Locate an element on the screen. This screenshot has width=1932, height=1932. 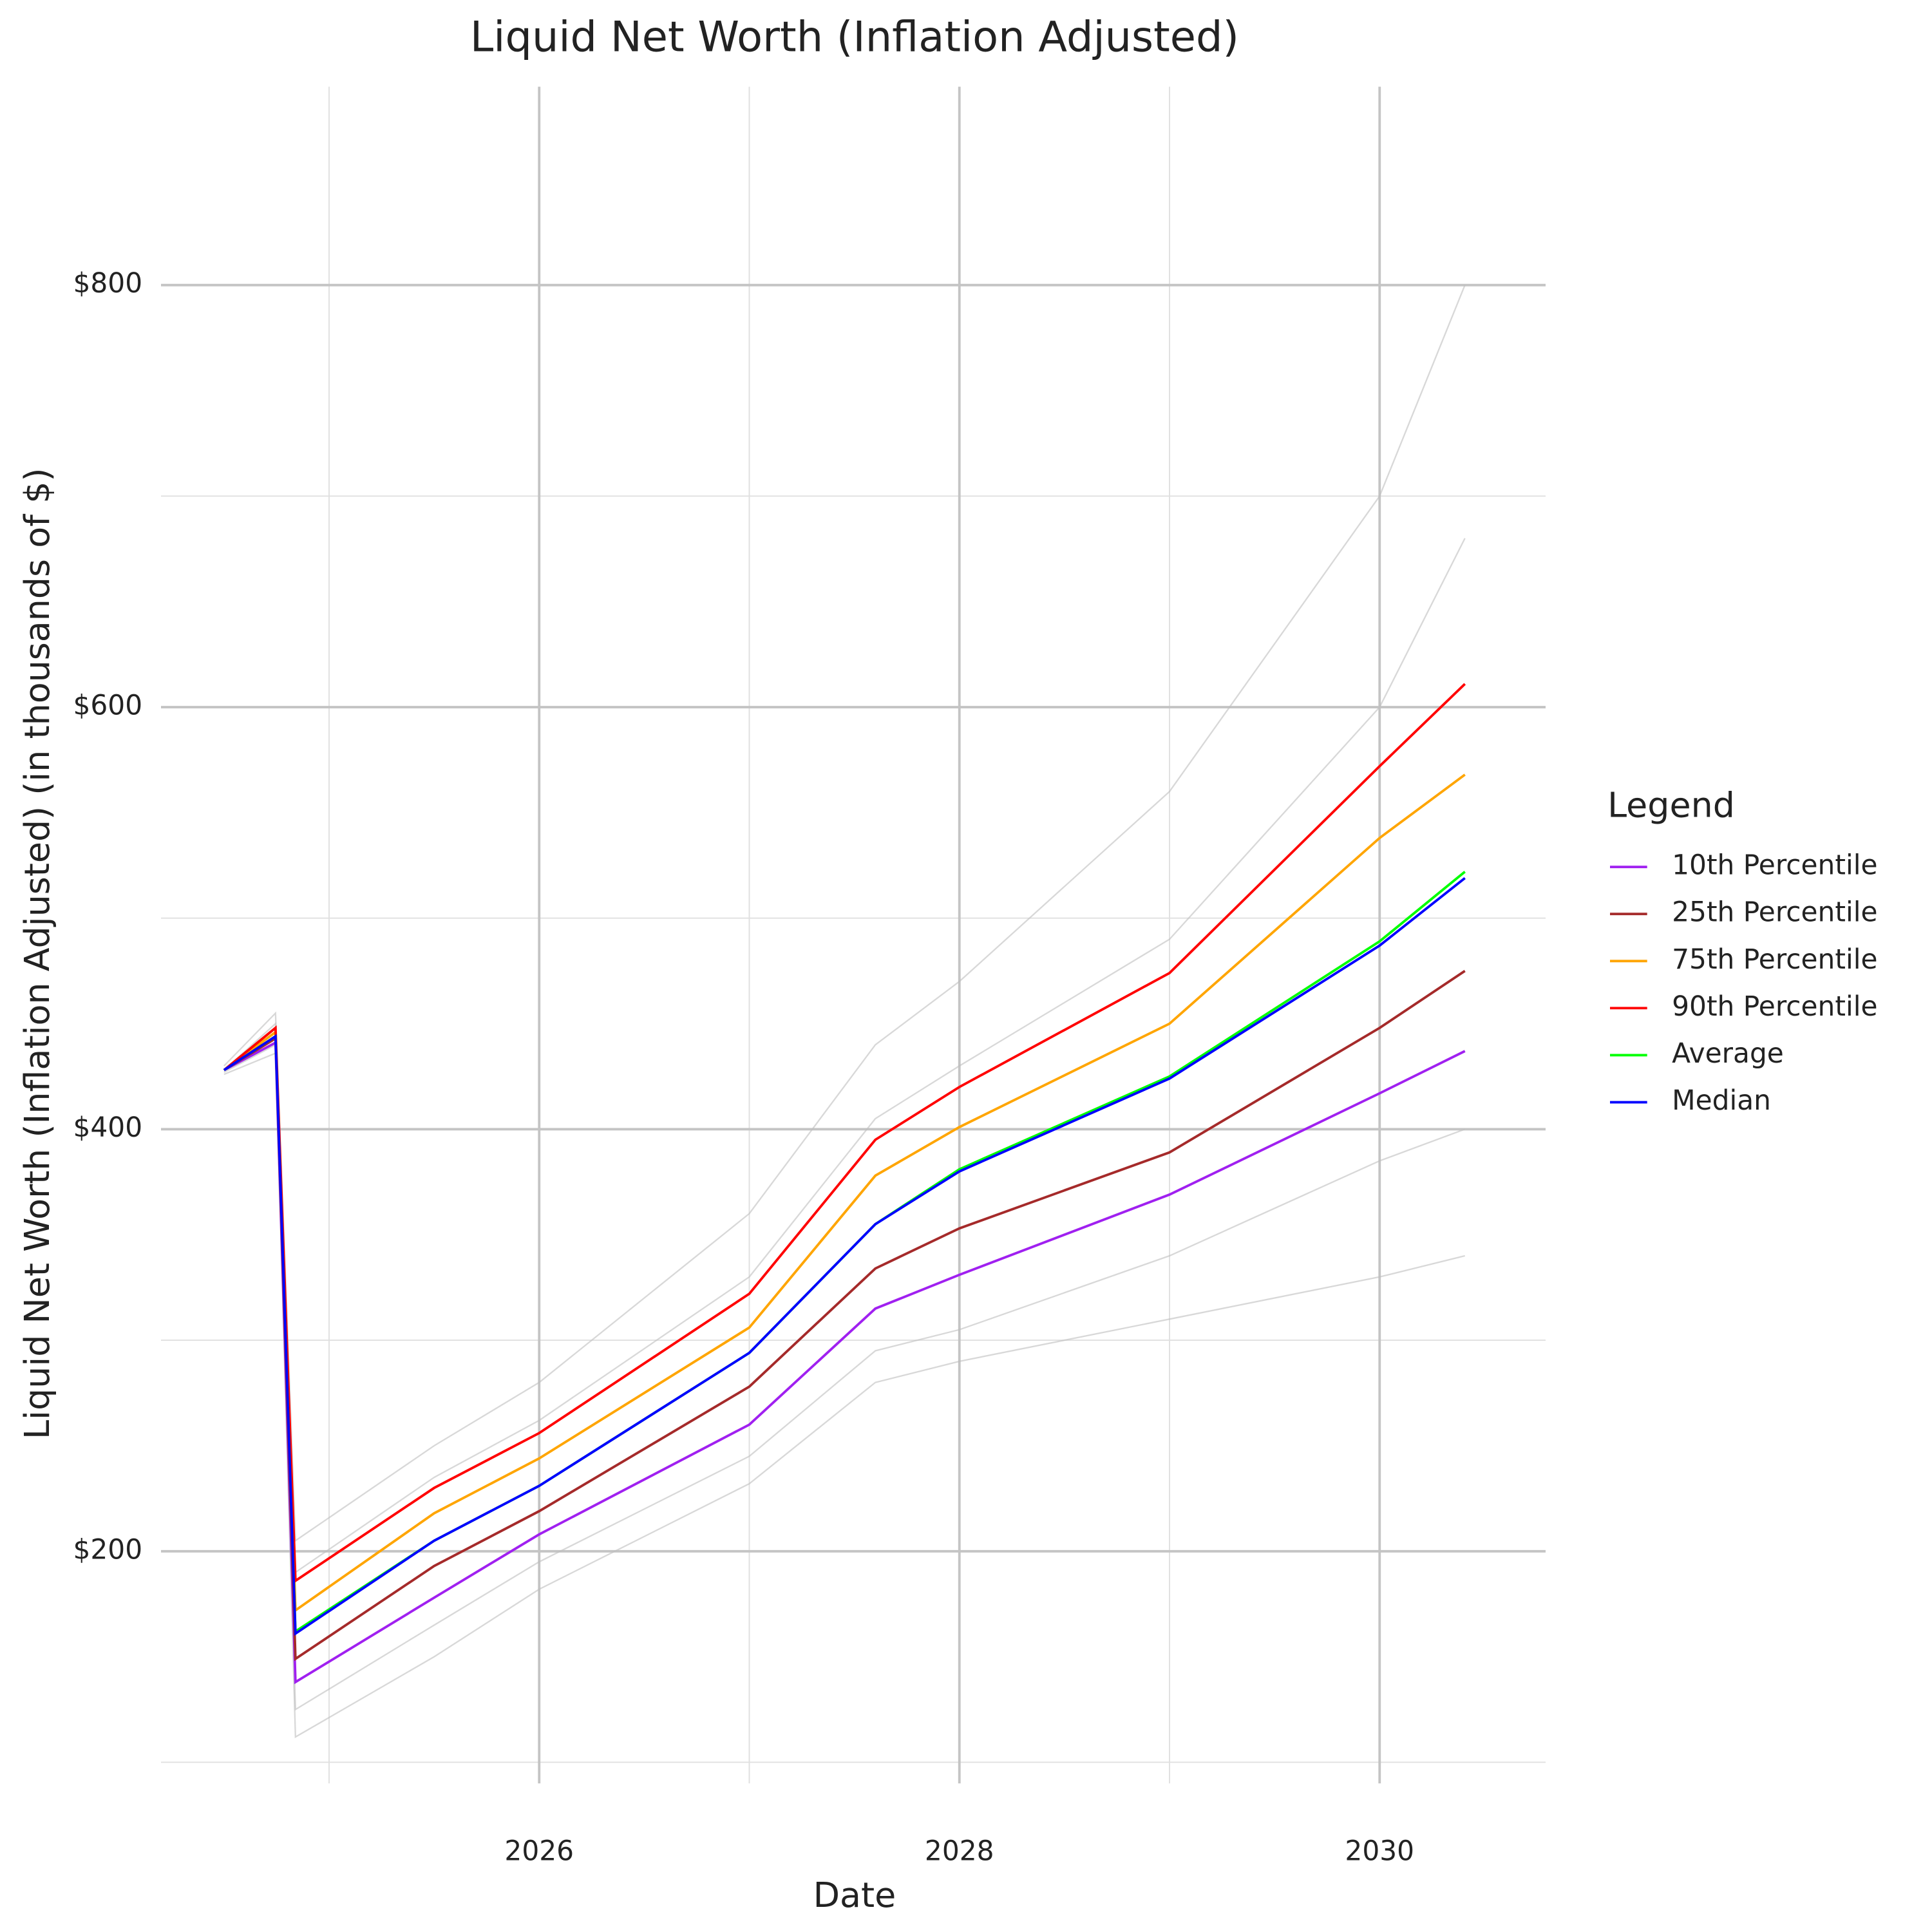
y-tick-label: $600 is located at coordinates (108, 706).